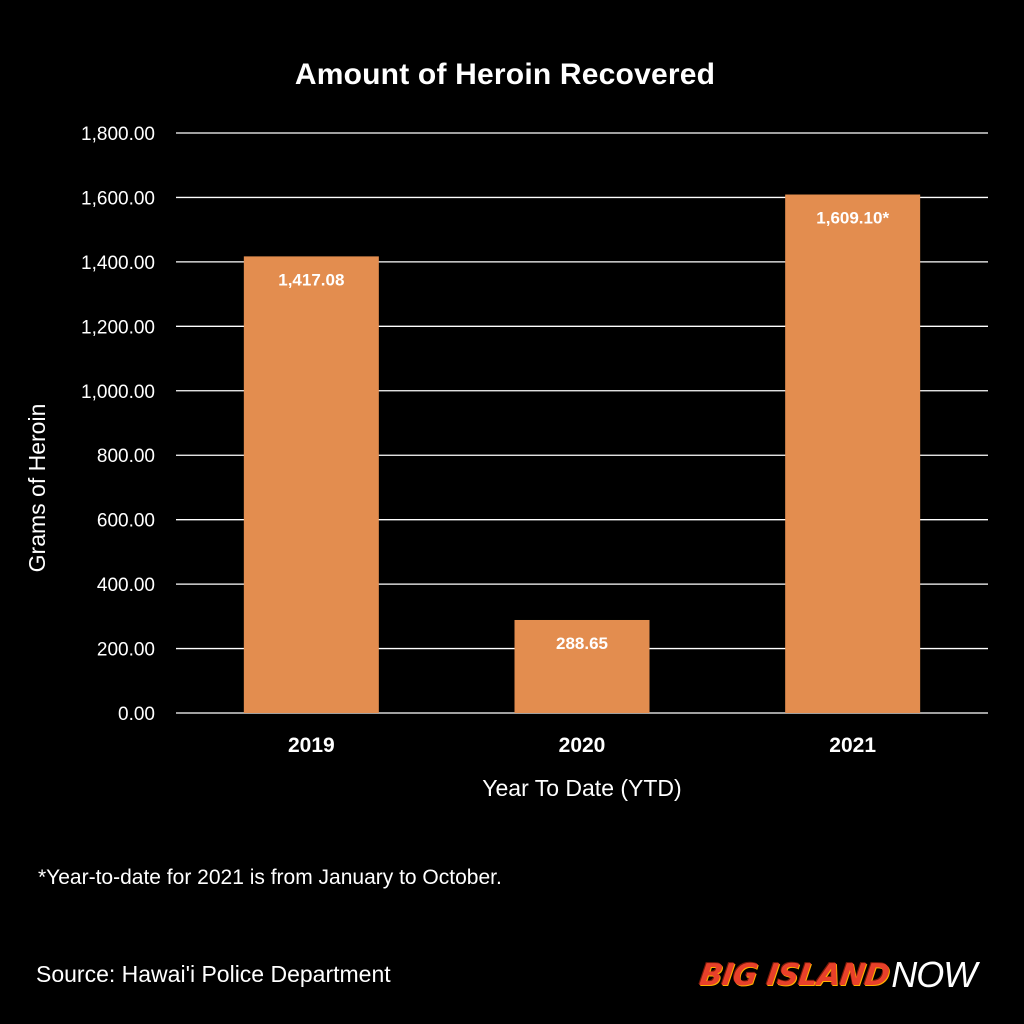 The image size is (1024, 1024). What do you see at coordinates (118, 263) in the screenshot?
I see `y-tick-label: 1,400.00` at bounding box center [118, 263].